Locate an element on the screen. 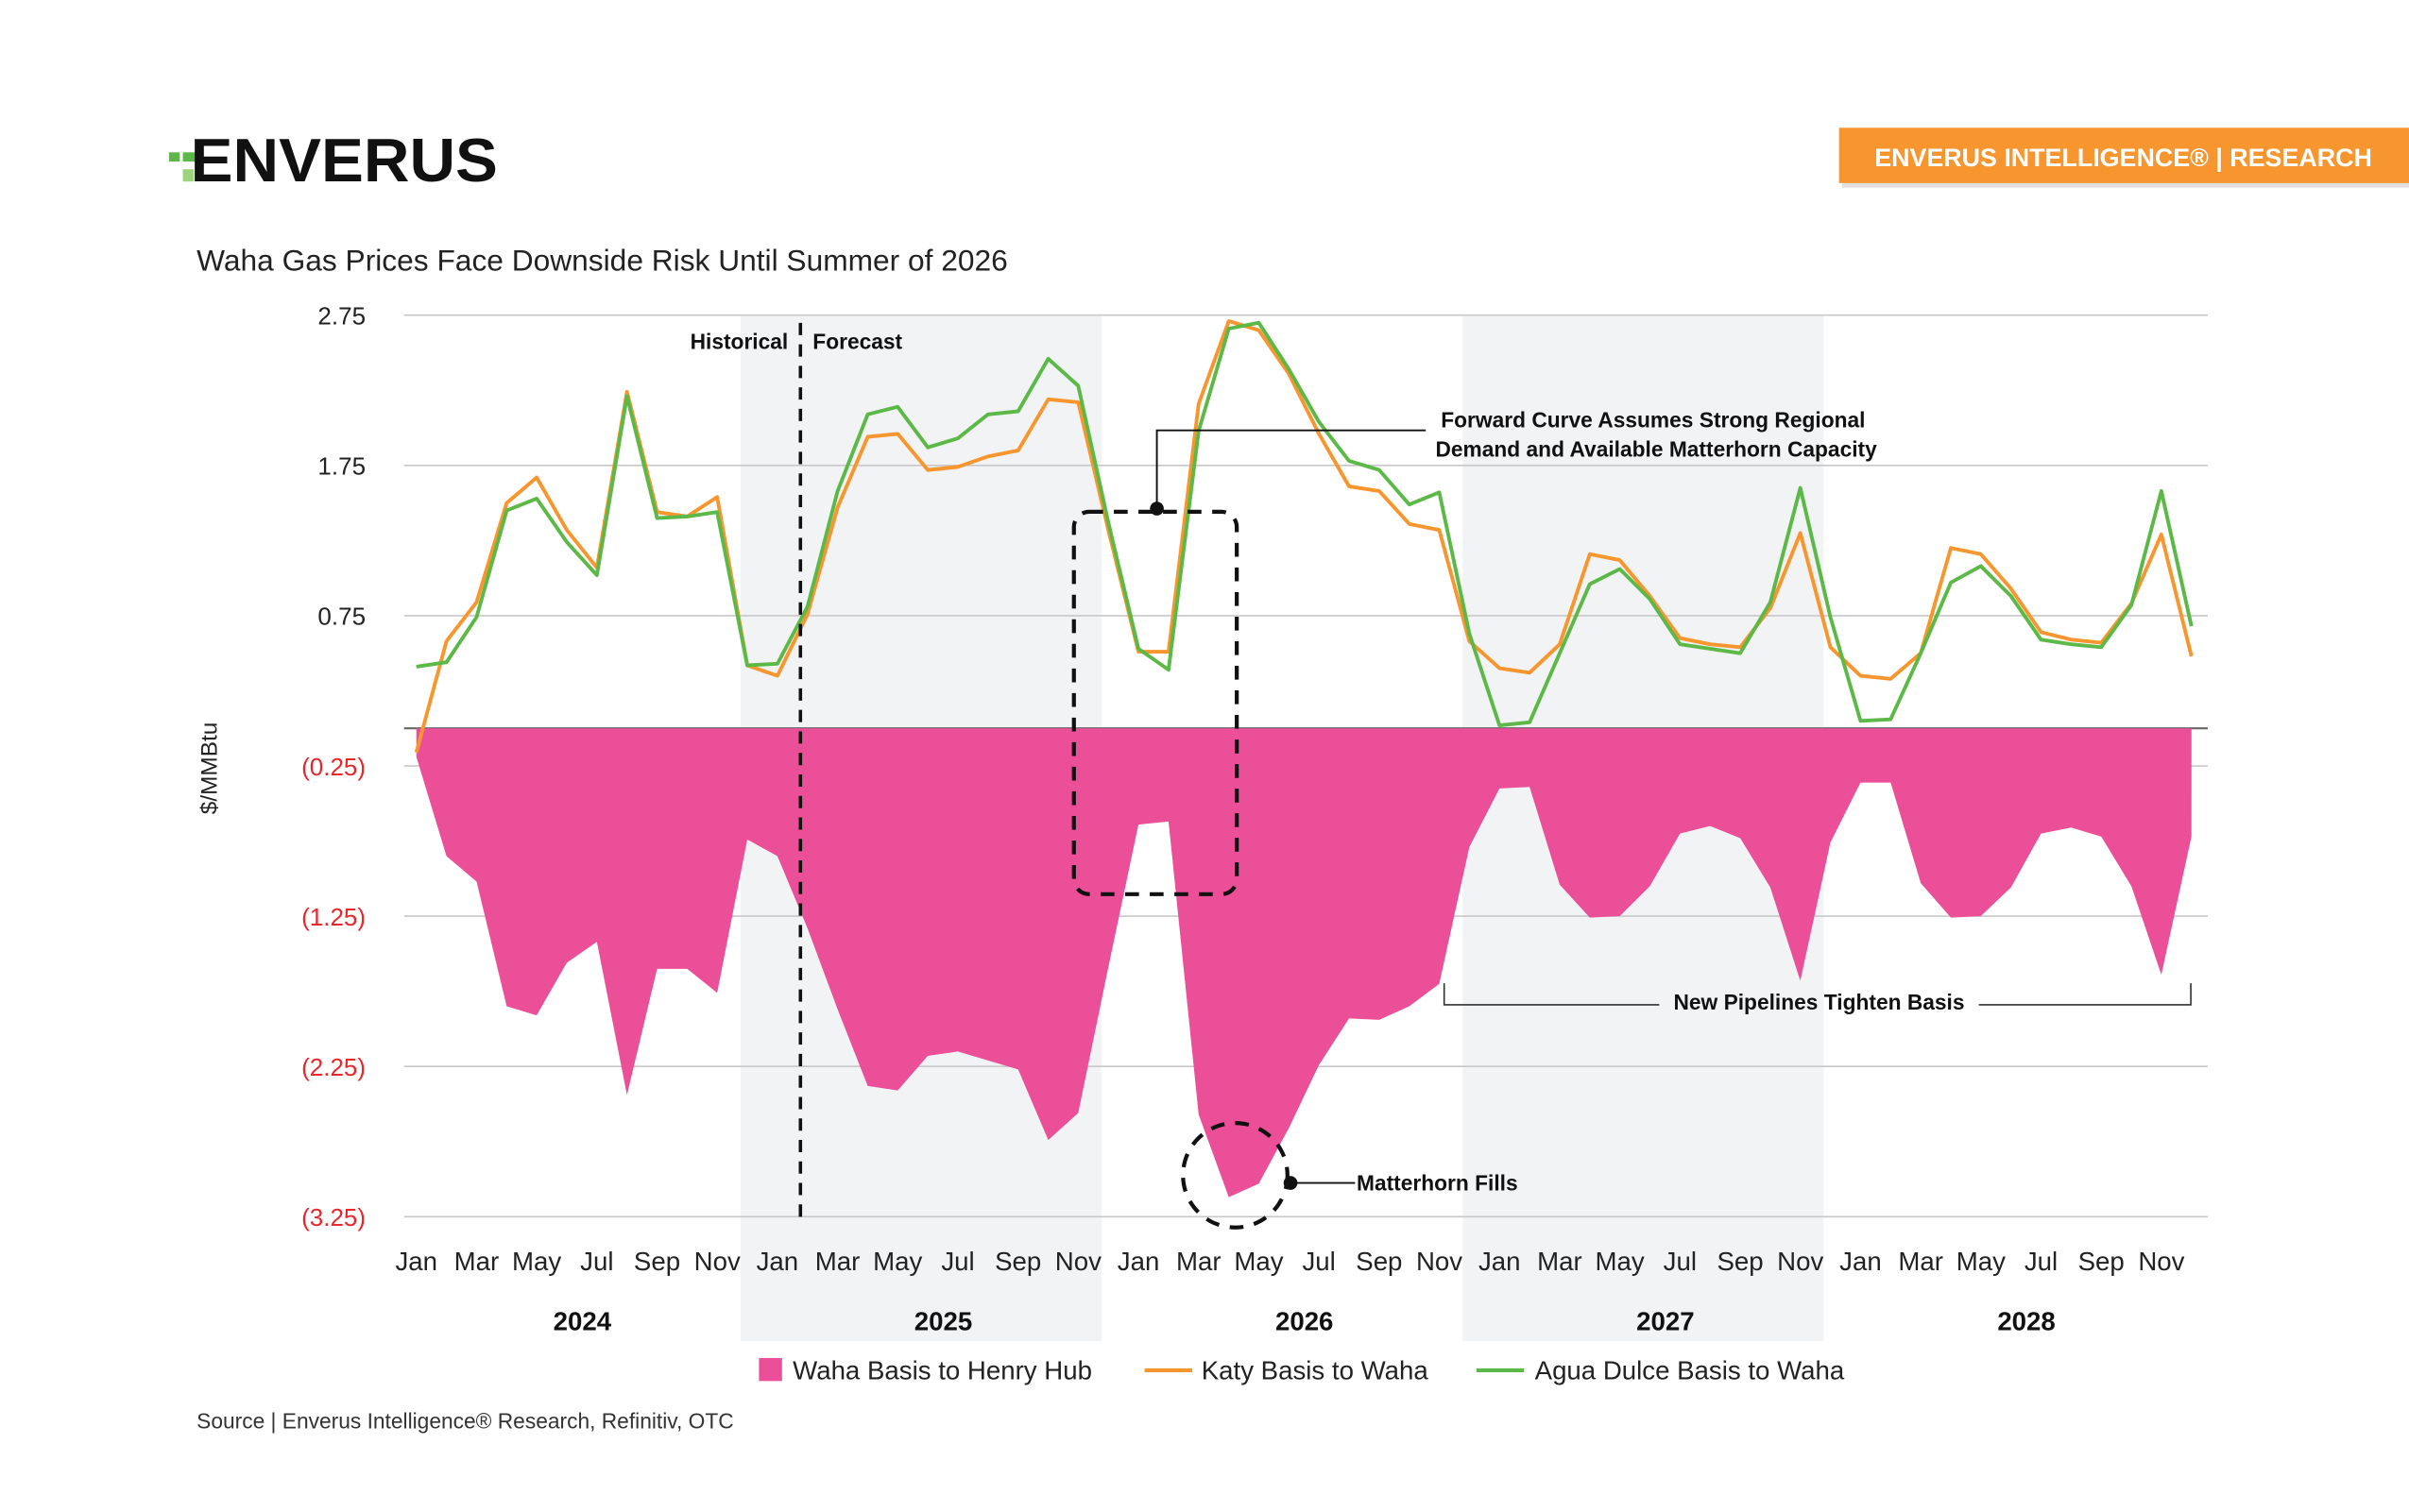 Image resolution: width=2409 pixels, height=1512 pixels. year-label: 2028 is located at coordinates (2026, 1321).